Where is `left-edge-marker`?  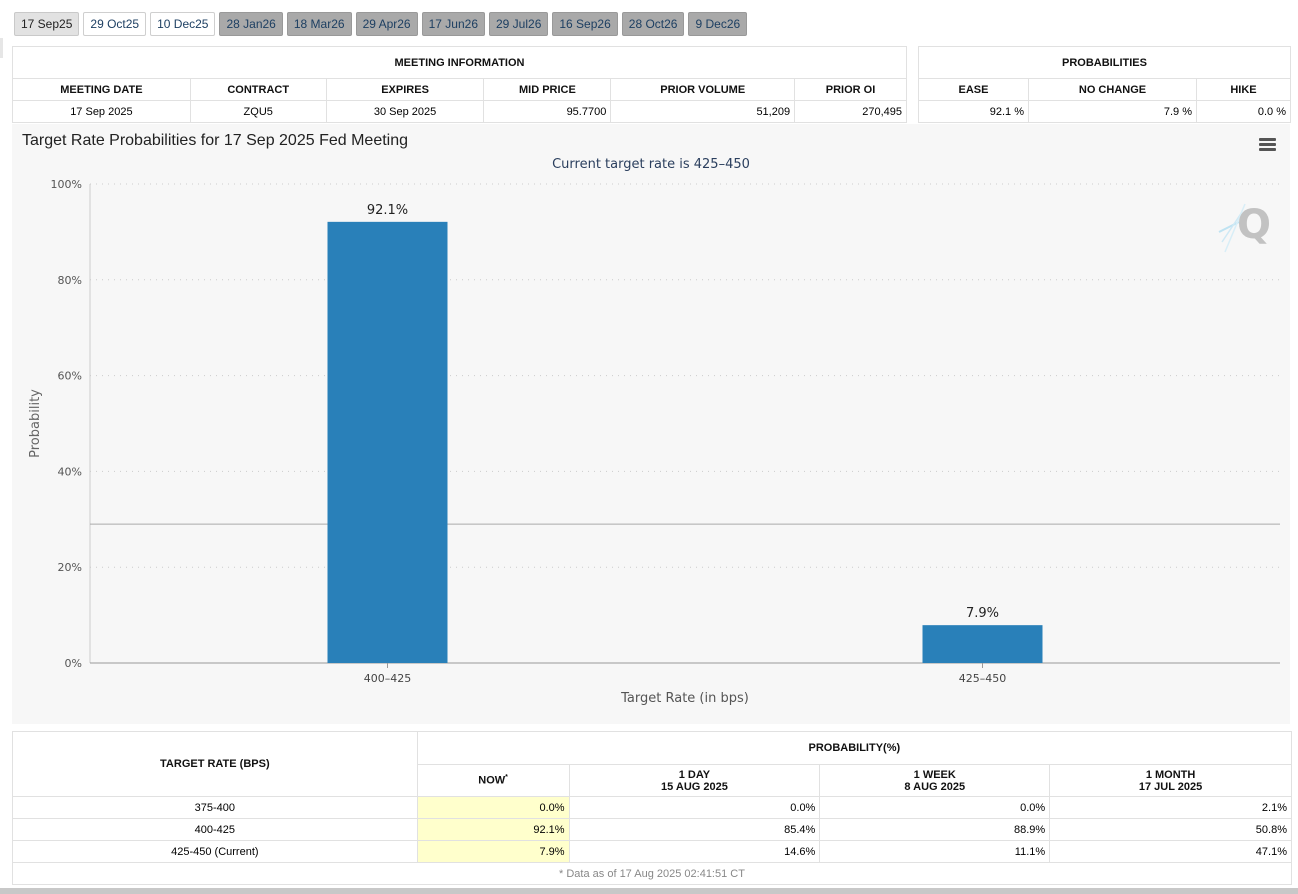 left-edge-marker is located at coordinates (1, 48).